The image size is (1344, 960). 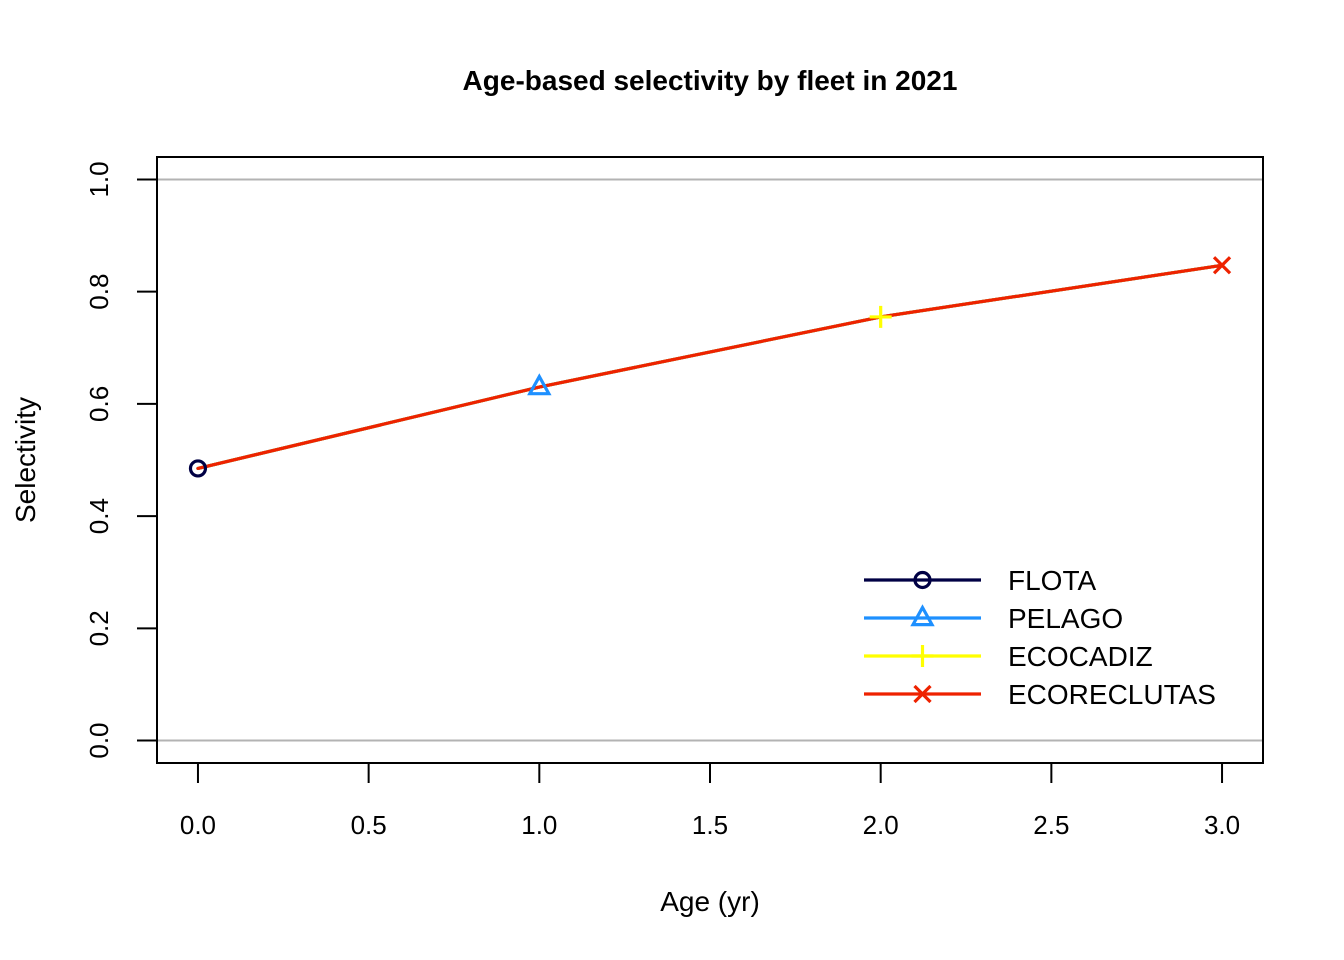 What do you see at coordinates (99, 740) in the screenshot?
I see `y-tick-label: 0.0` at bounding box center [99, 740].